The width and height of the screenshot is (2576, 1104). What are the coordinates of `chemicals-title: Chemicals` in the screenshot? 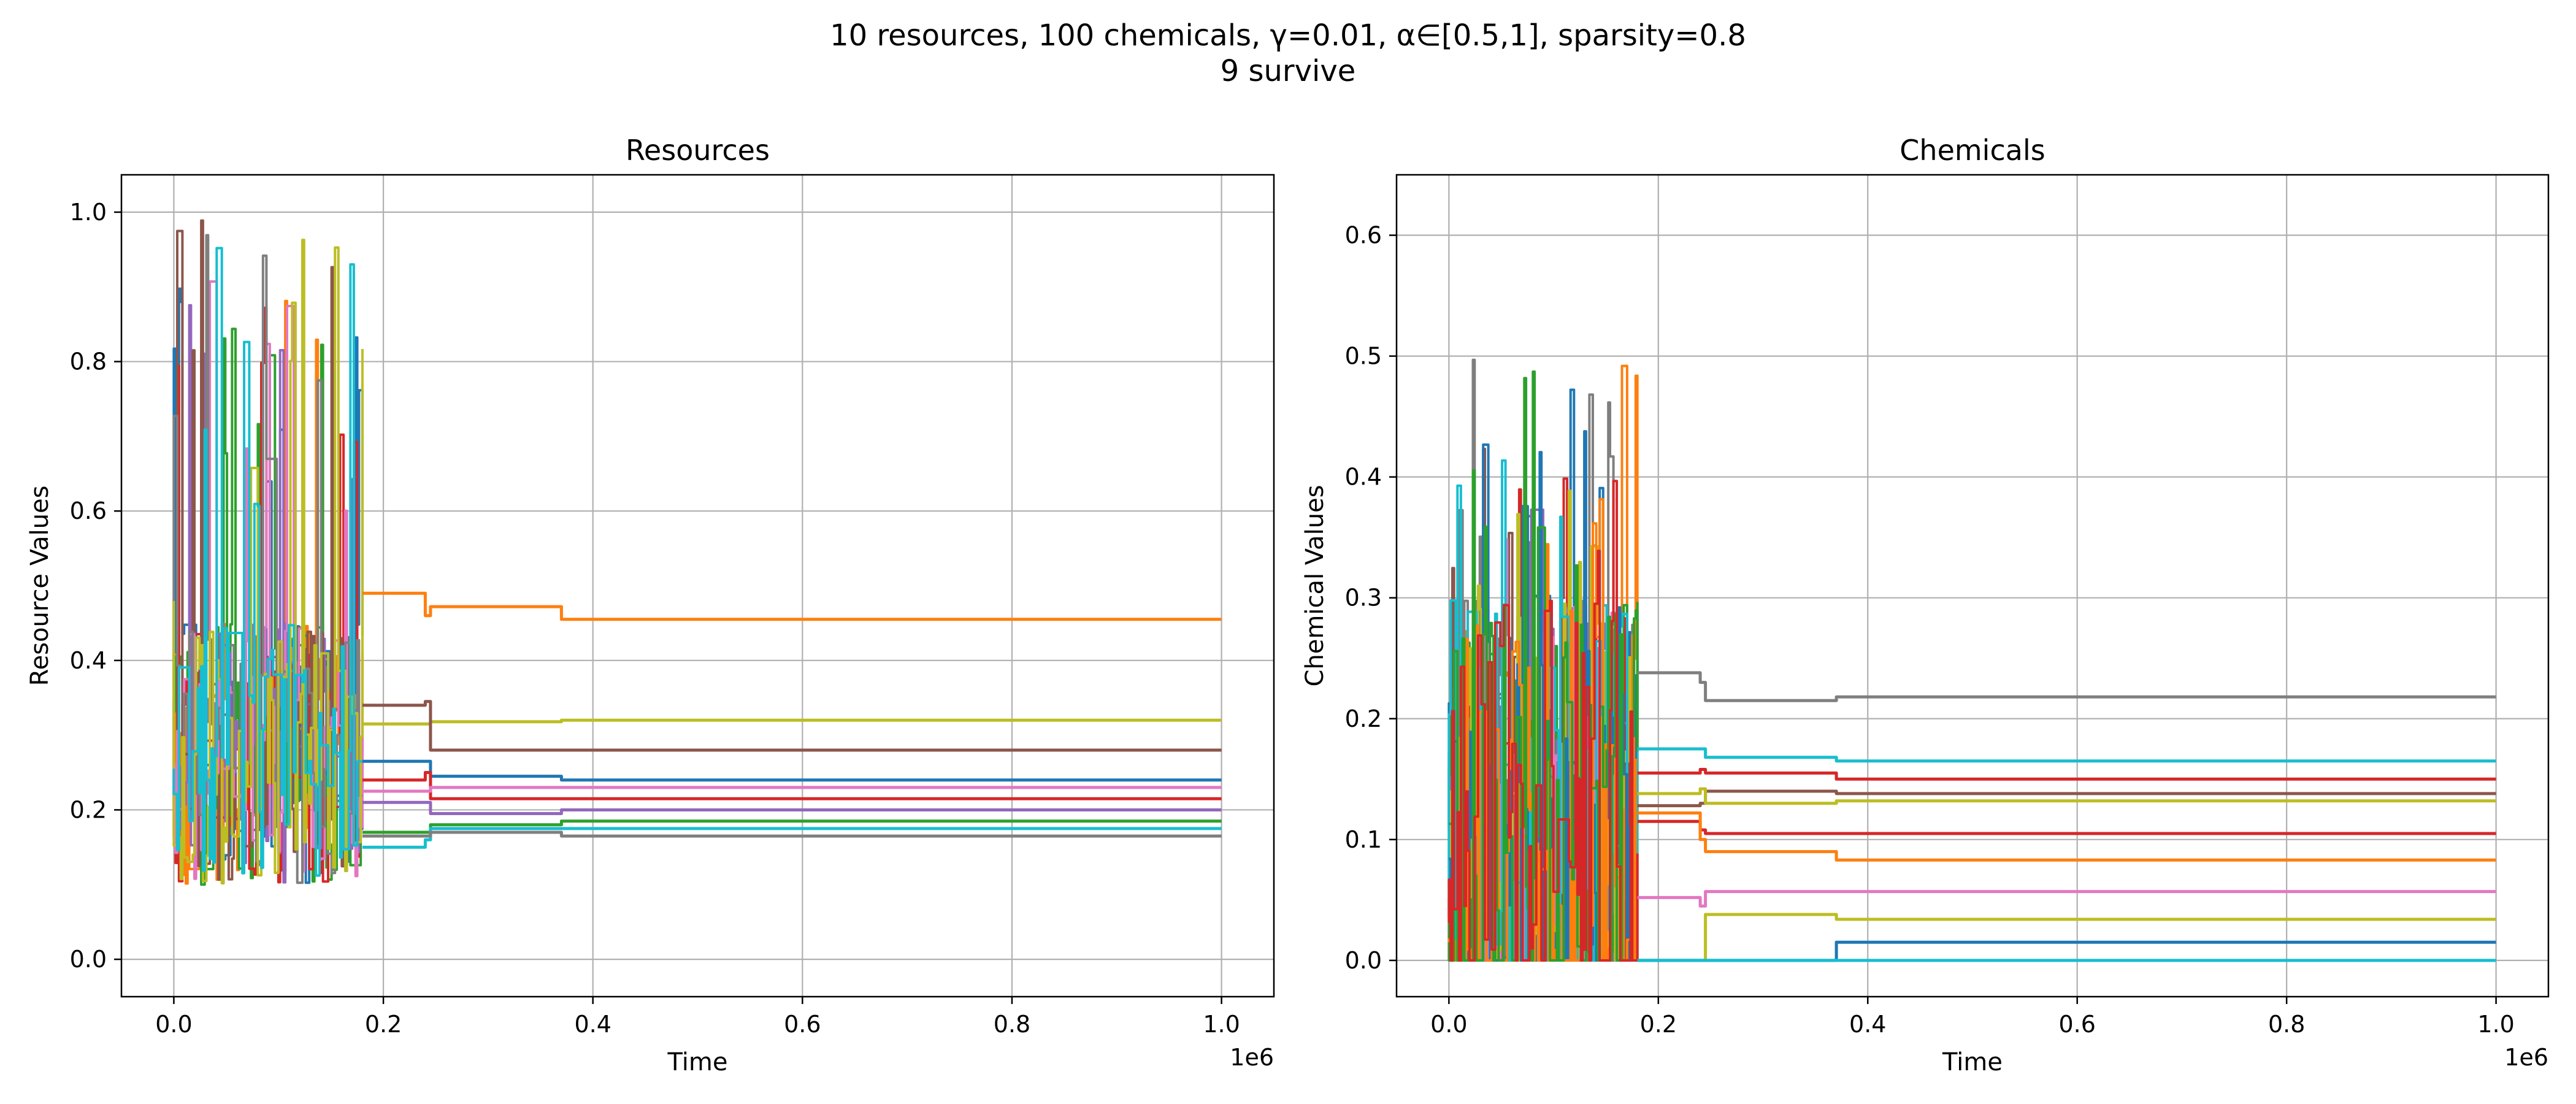 It's located at (1972, 150).